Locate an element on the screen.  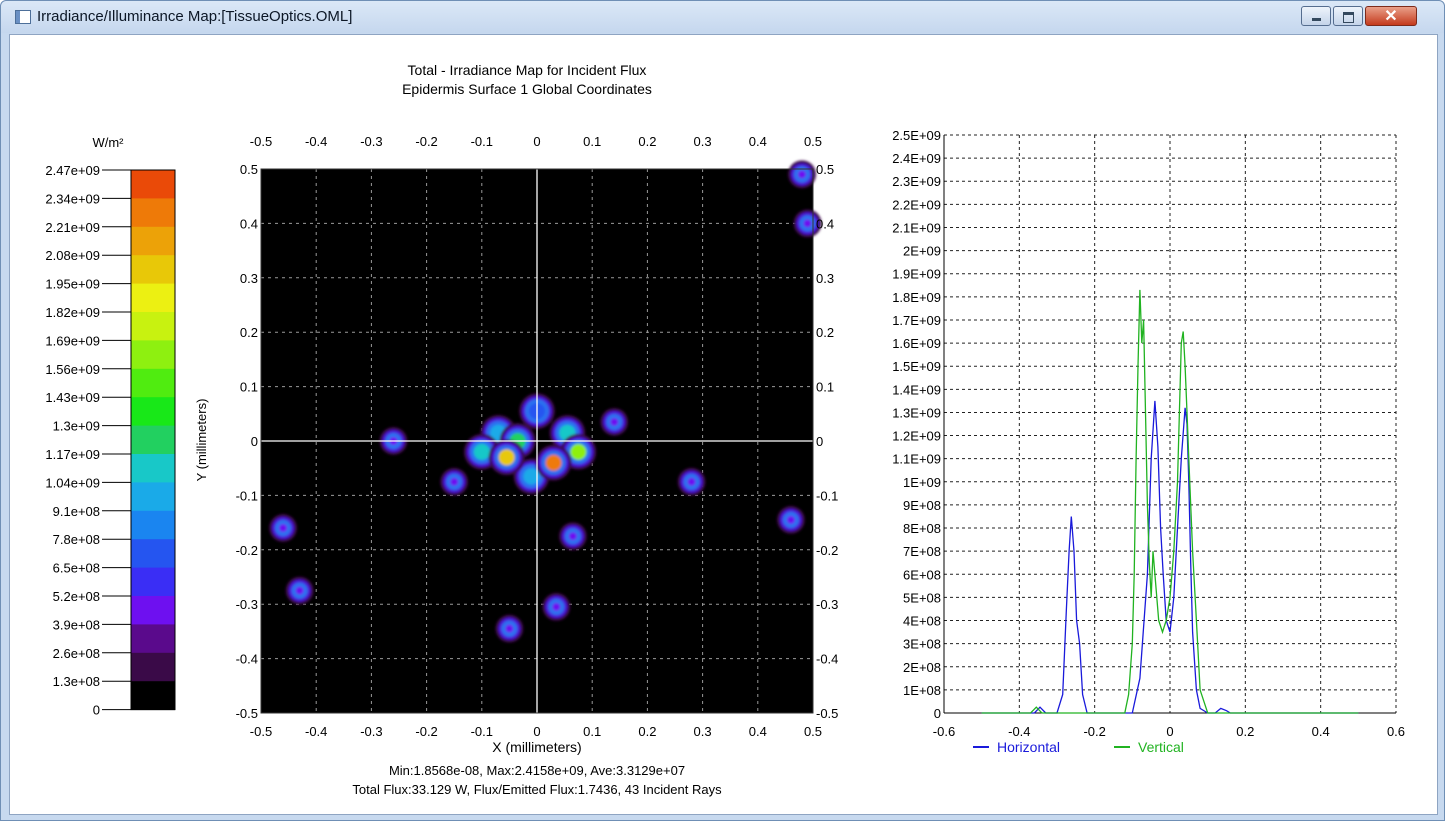
minimize-button is located at coordinates (1316, 16).